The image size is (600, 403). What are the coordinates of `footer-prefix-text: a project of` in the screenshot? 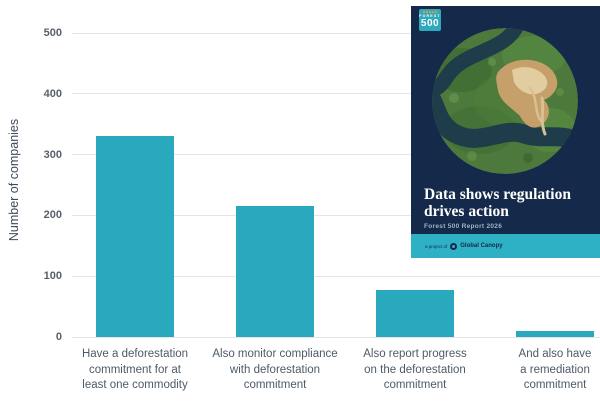 It's located at (436, 246).